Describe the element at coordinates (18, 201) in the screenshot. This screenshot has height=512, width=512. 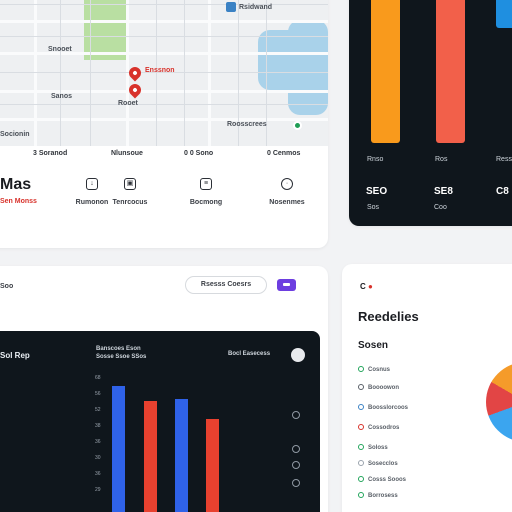
I see `map-card-subtitle: Sen Monss` at that location.